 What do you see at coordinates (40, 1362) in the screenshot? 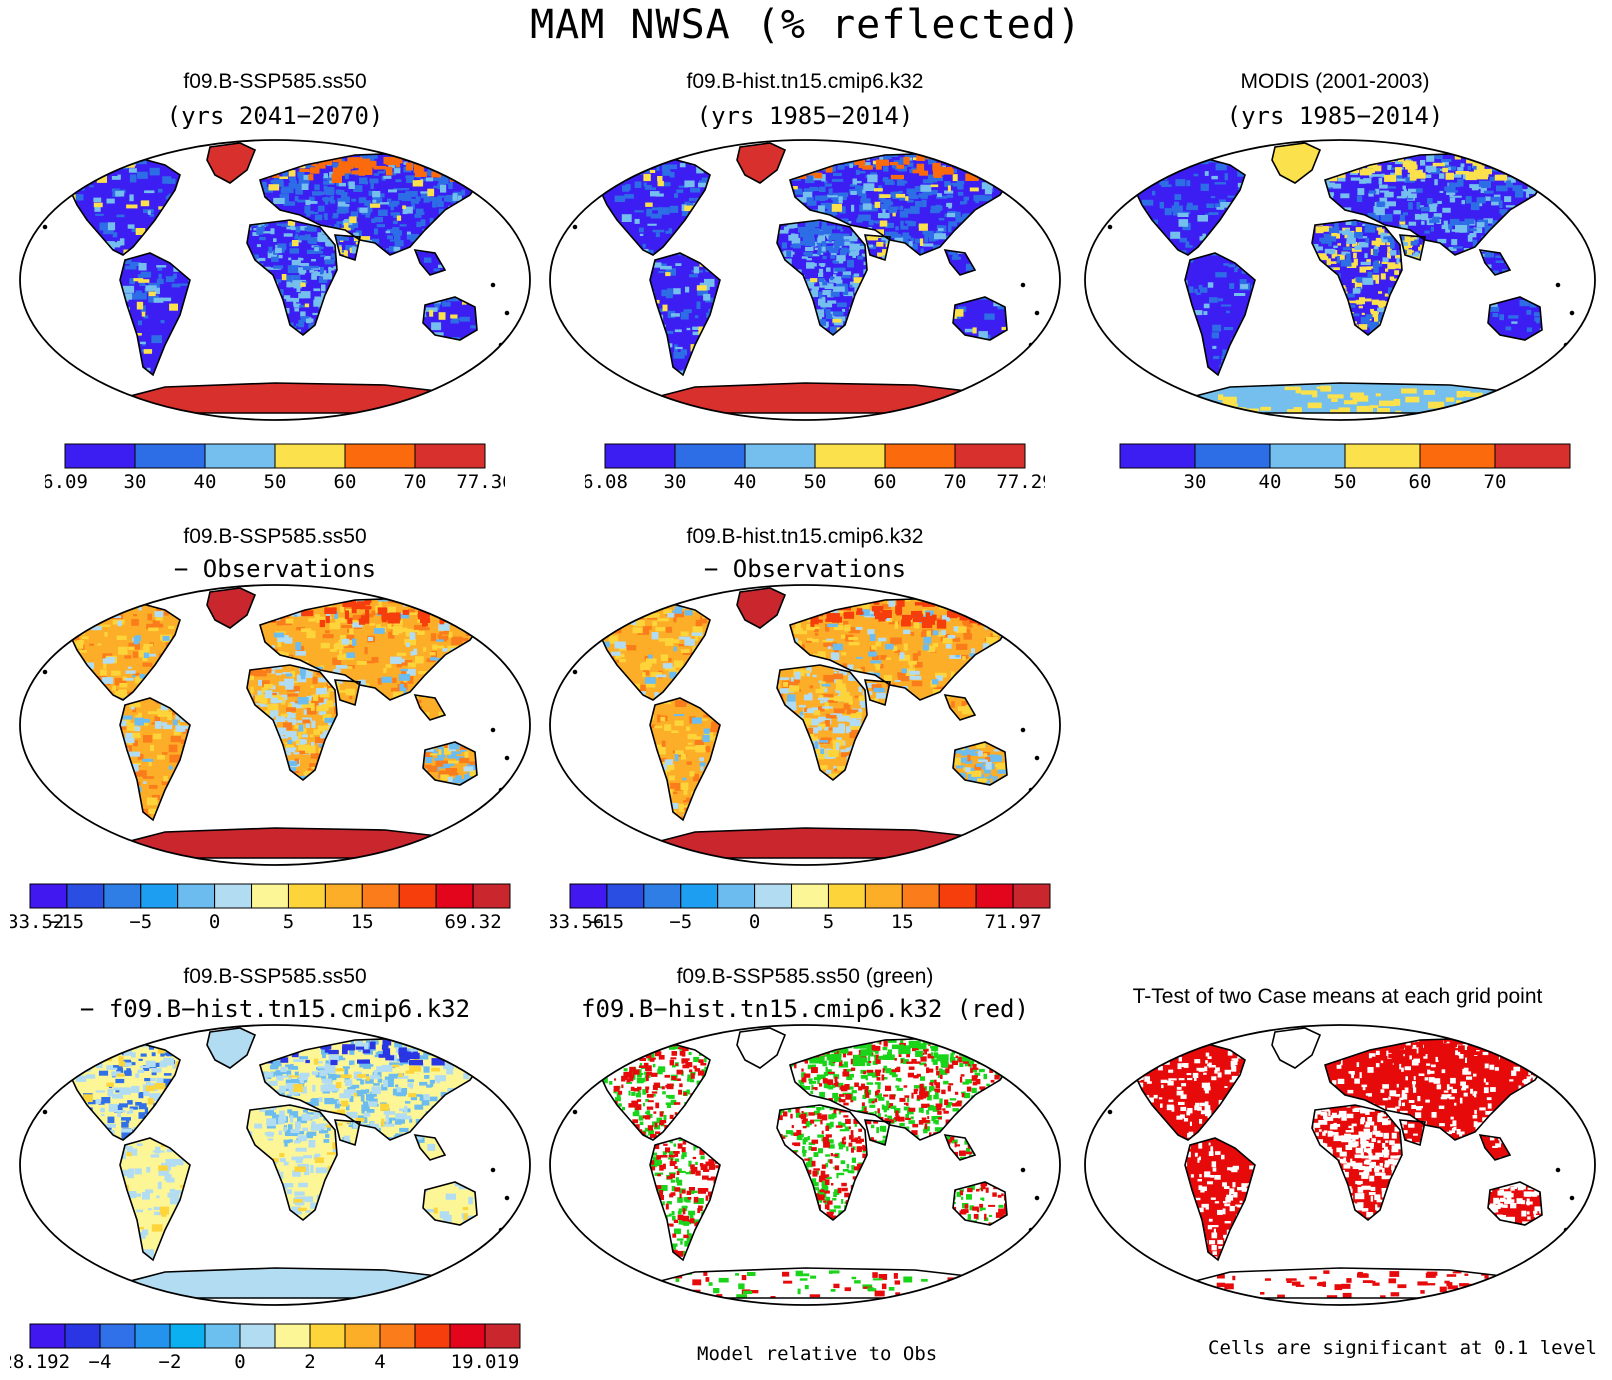
I see `colorbar-tick-label: −28.192` at bounding box center [40, 1362].